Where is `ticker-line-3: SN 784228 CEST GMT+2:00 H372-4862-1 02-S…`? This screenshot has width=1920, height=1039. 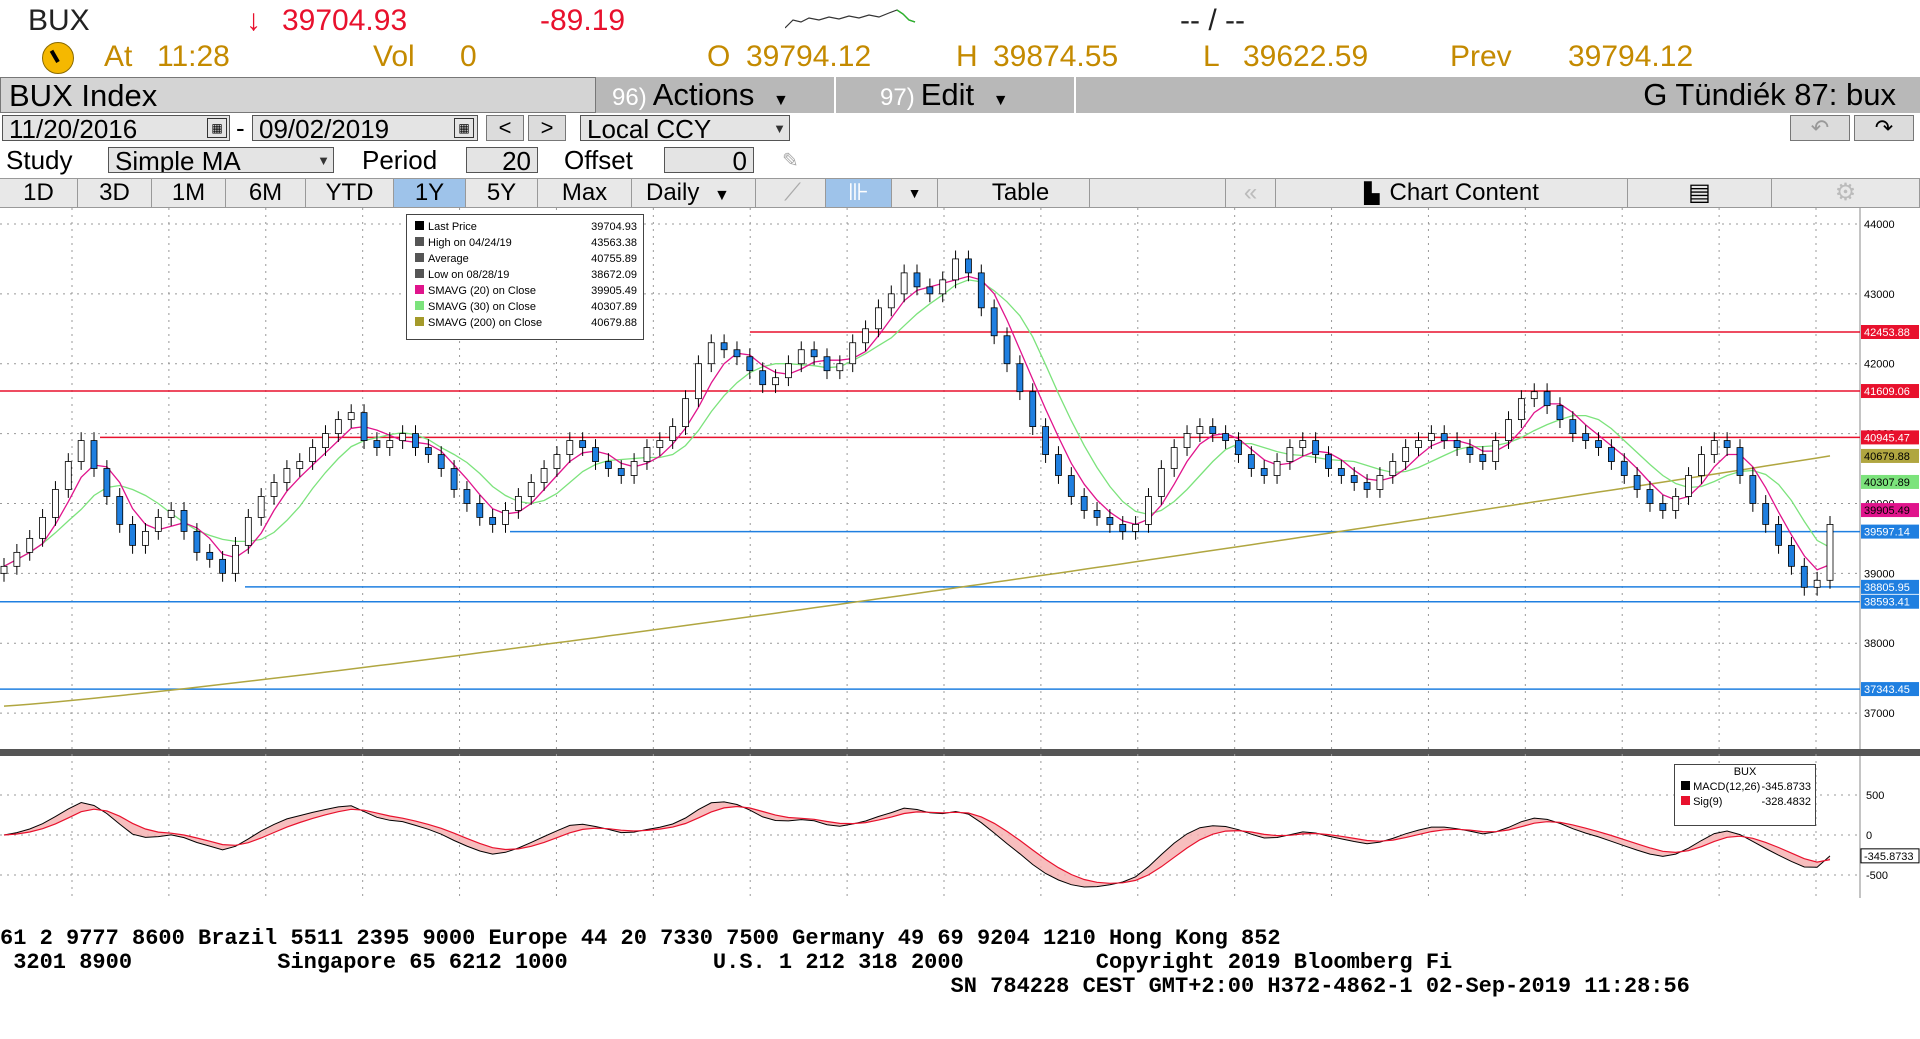 ticker-line-3: SN 784228 CEST GMT+2:00 H372-4862-1 02-S… is located at coordinates (845, 986).